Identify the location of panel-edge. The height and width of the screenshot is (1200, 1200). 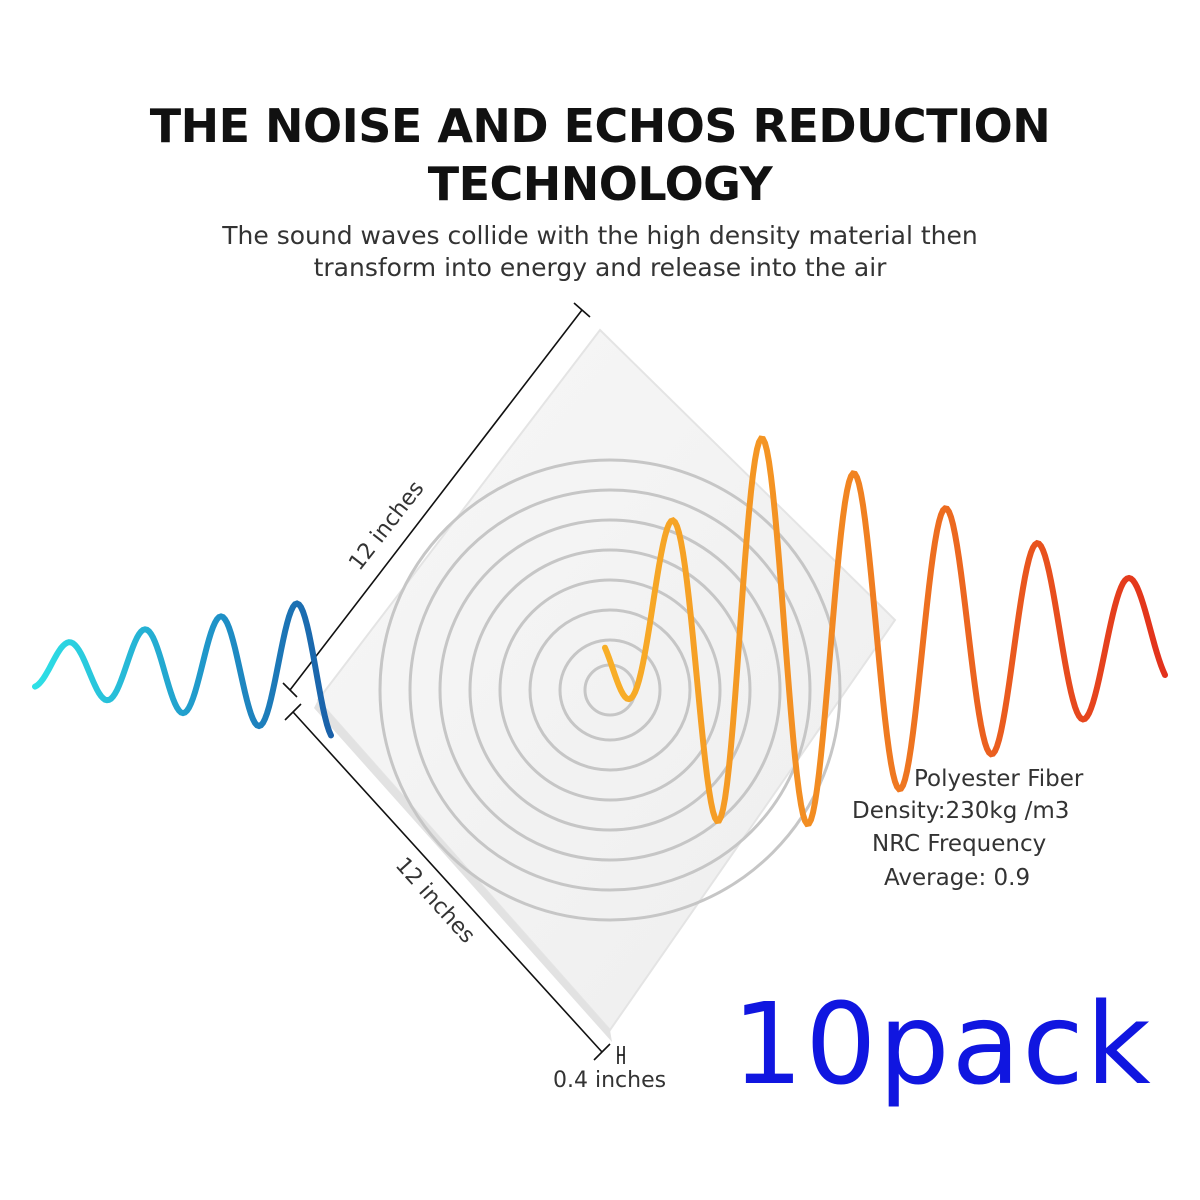
(463, 871).